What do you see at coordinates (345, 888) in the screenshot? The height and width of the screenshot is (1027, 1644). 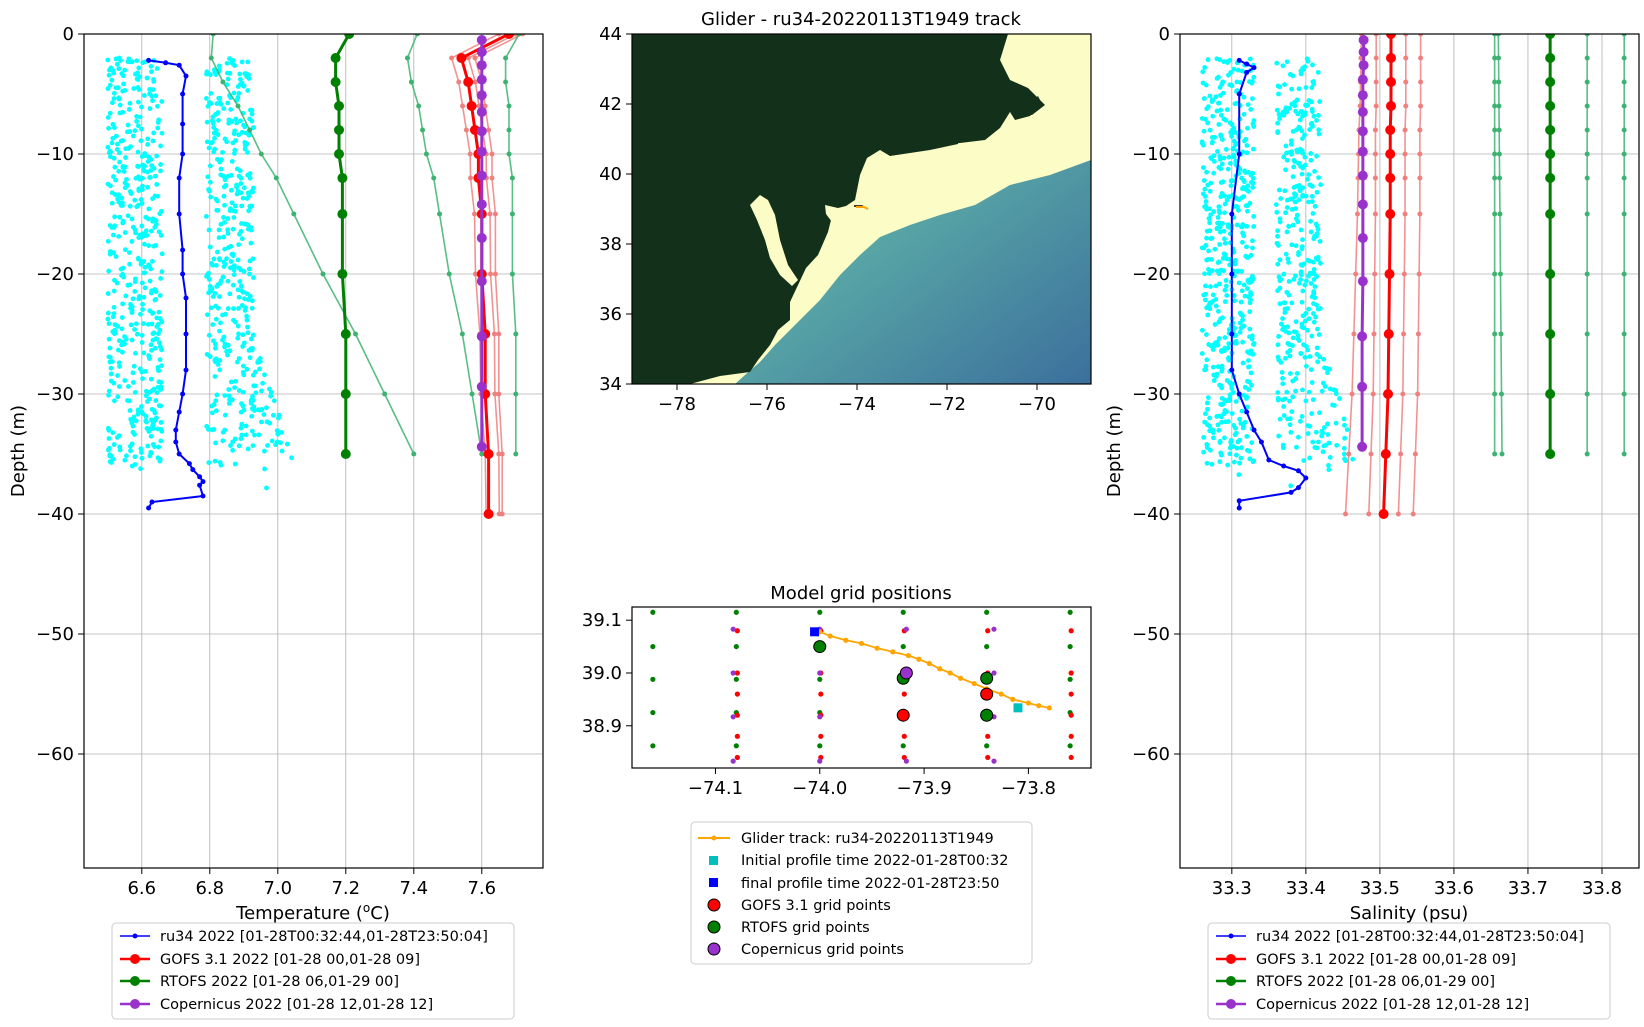 I see `x-tick-label: 7.2` at bounding box center [345, 888].